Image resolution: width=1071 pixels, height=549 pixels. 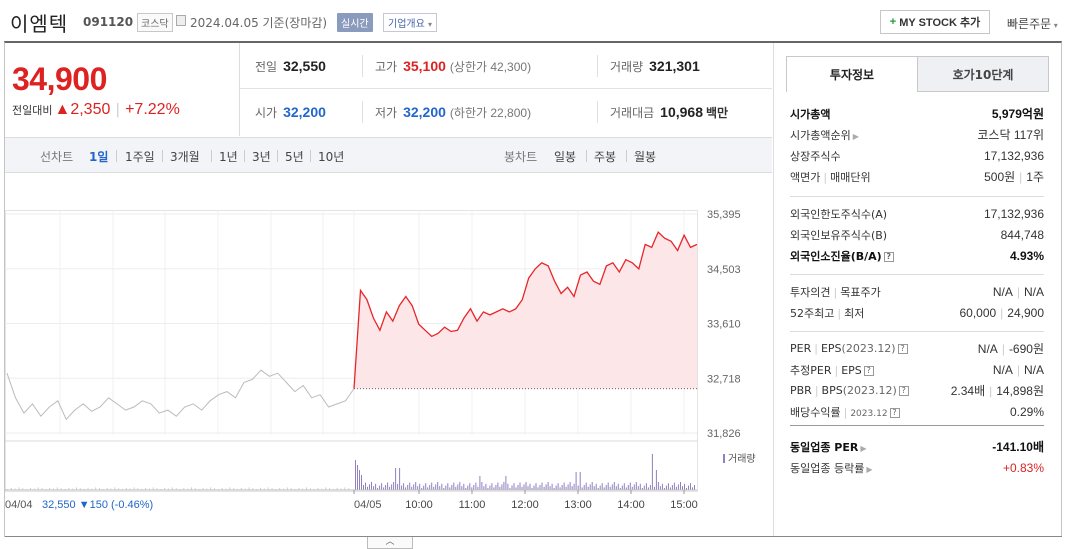 I want to click on period-3m: 3개월, so click(x=185, y=157).